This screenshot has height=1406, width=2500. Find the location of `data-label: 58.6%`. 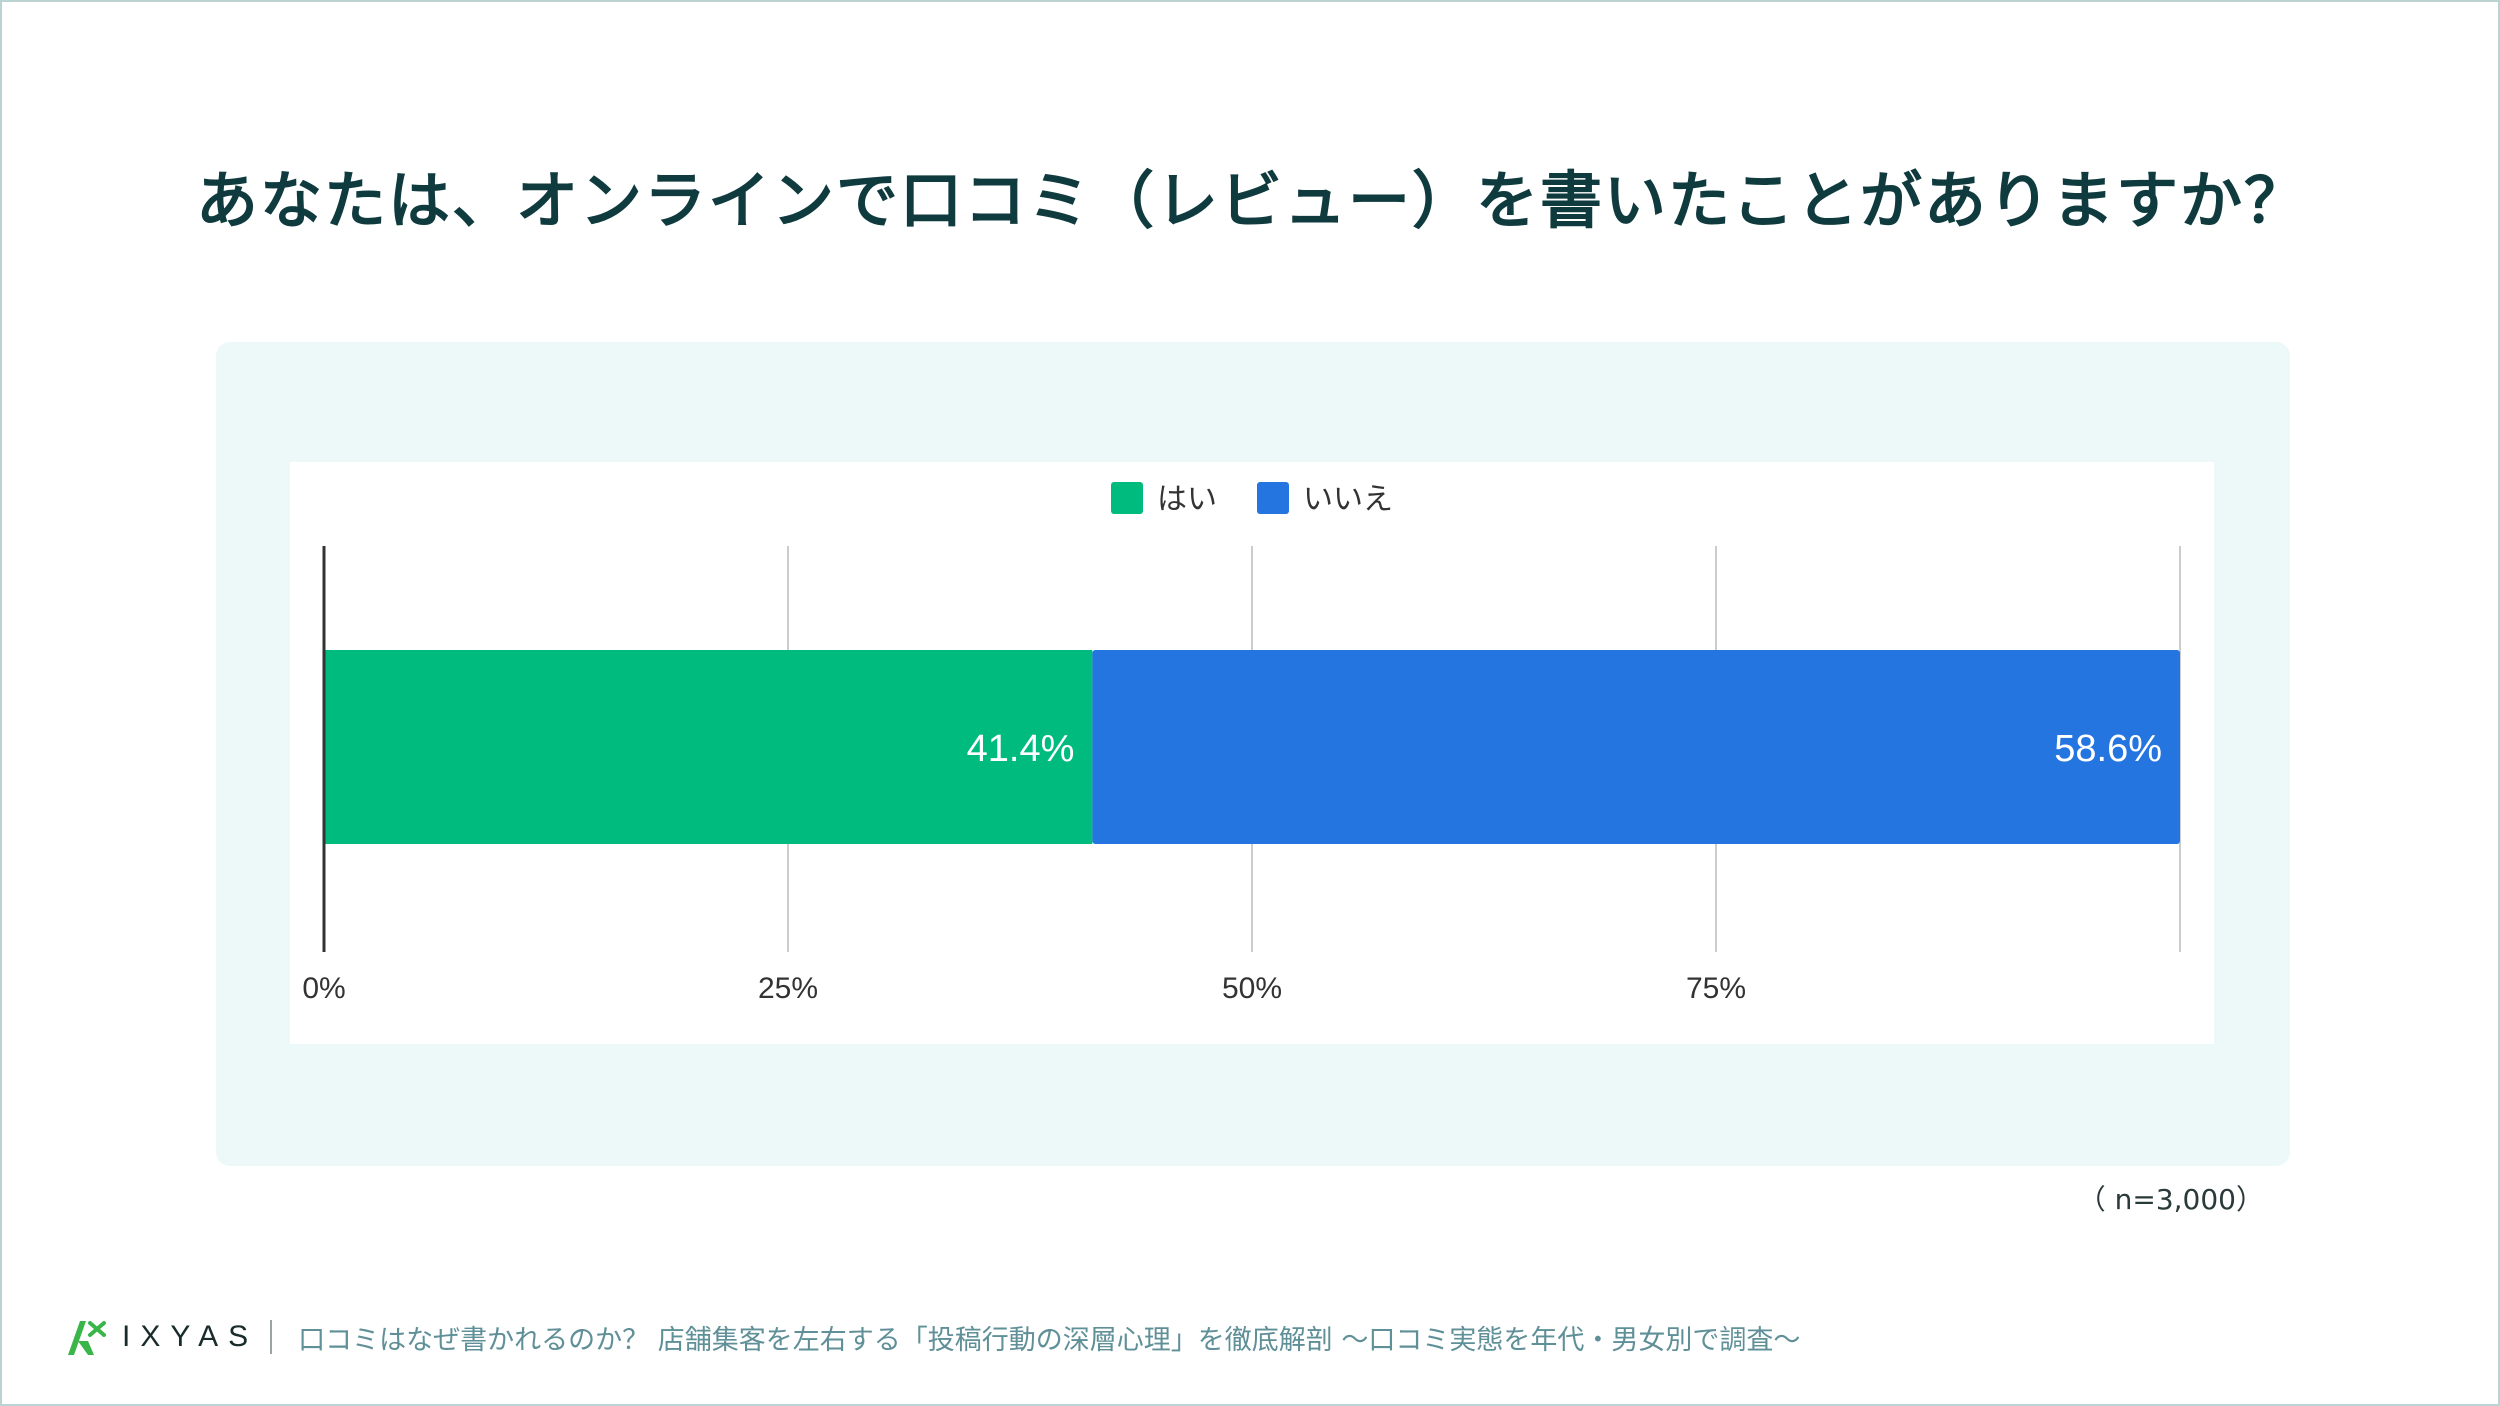

data-label: 58.6% is located at coordinates (2108, 749).